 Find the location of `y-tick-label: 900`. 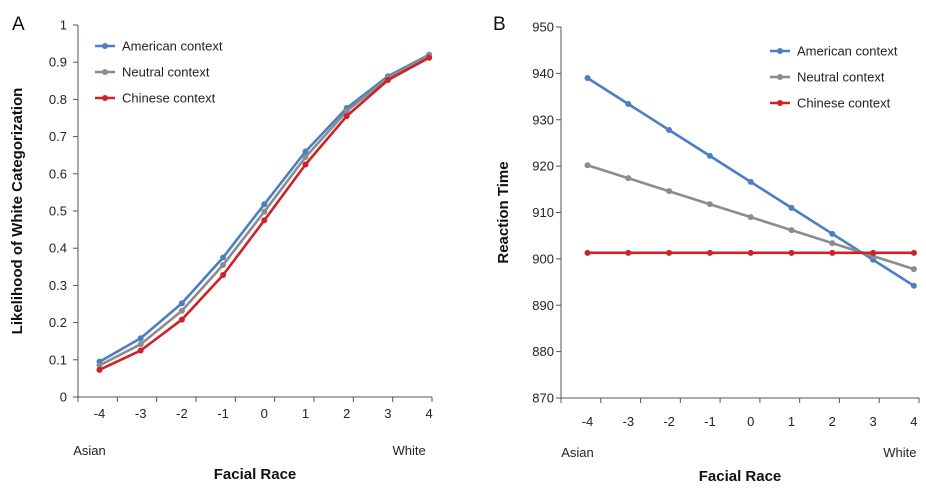

y-tick-label: 900 is located at coordinates (543, 258).